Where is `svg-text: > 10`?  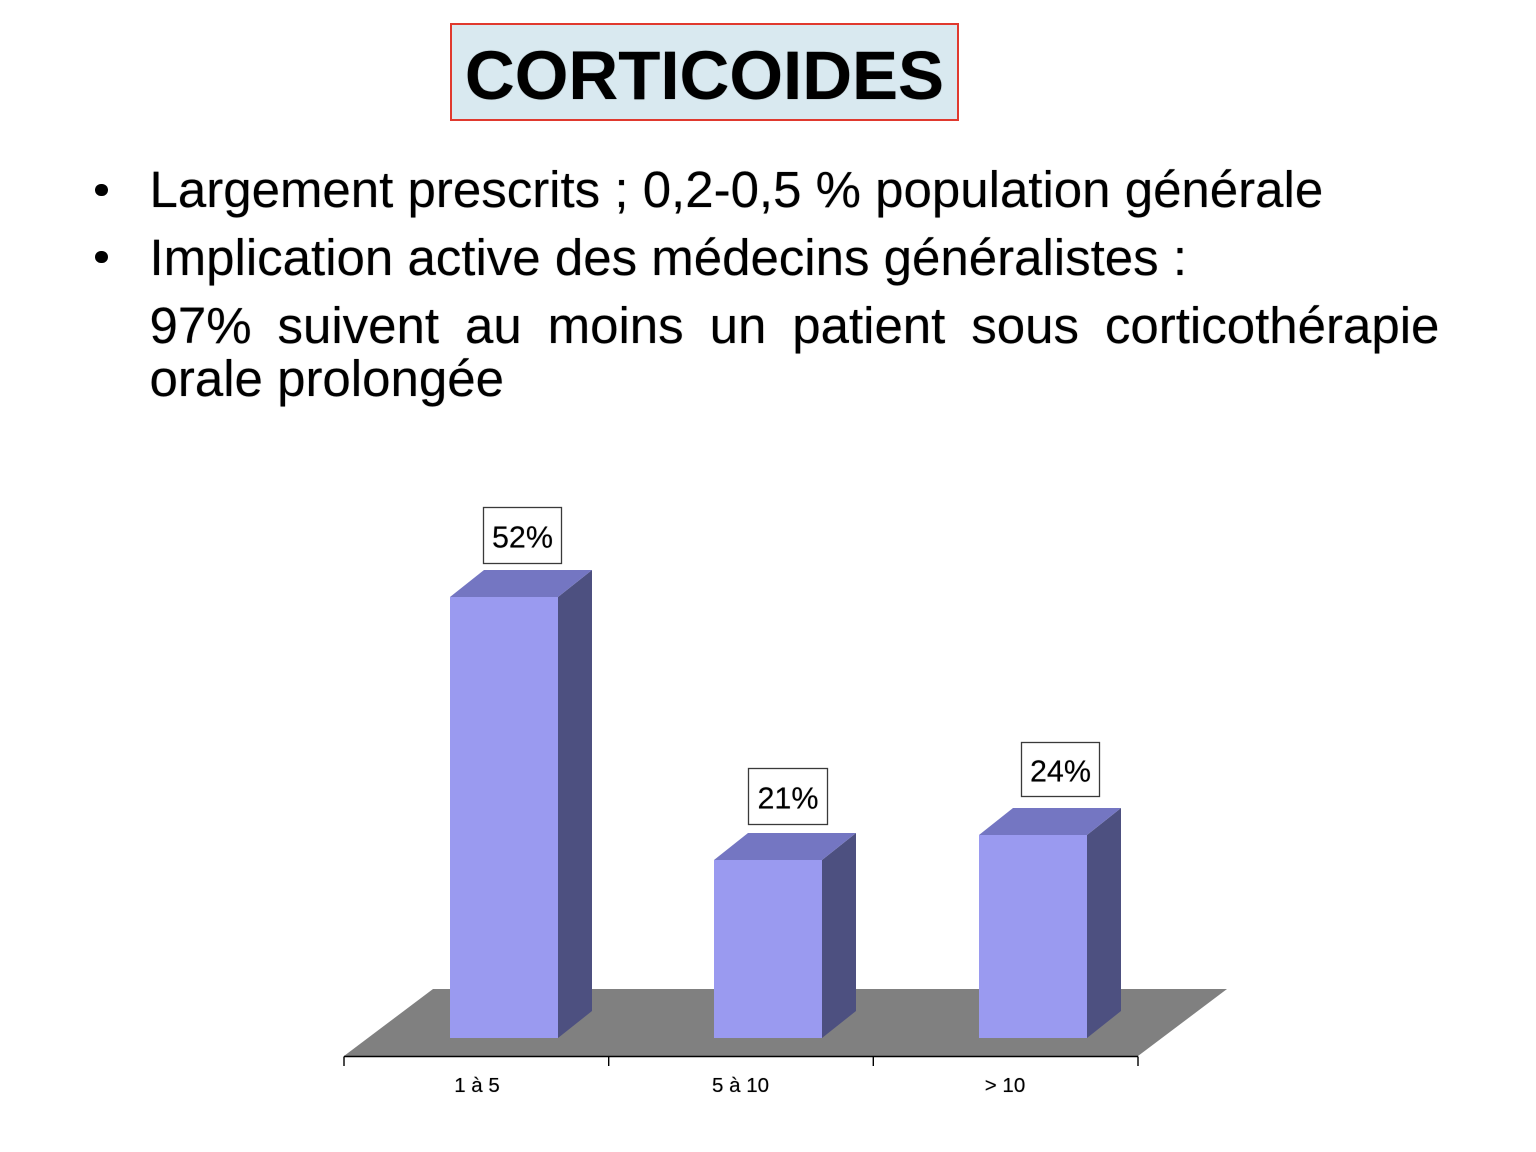
svg-text: > 10 is located at coordinates (1005, 1085).